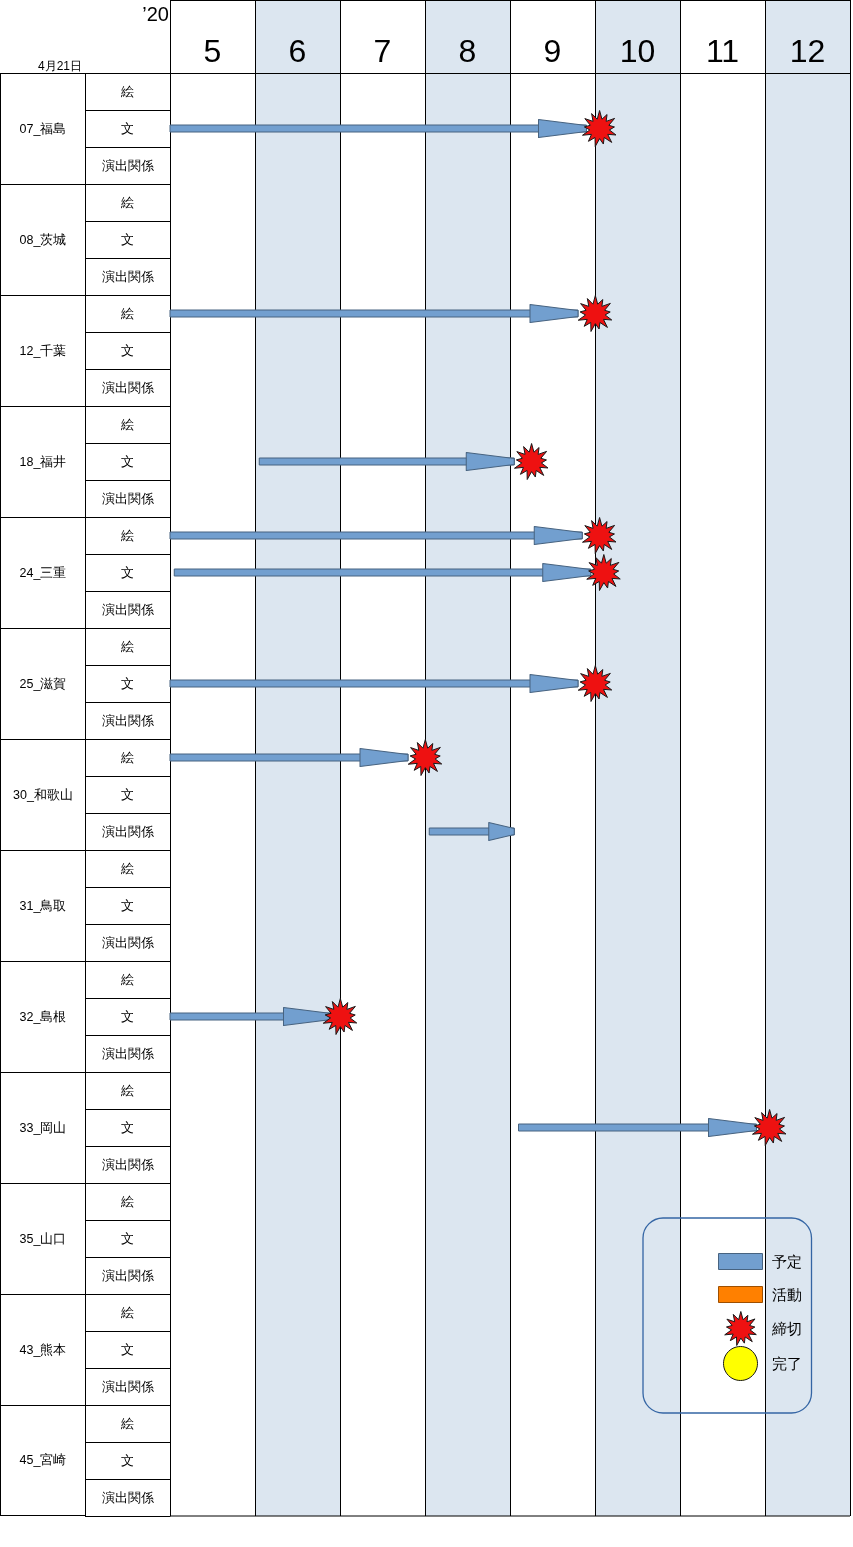 The image size is (853, 1547). I want to click on text: 31_鳥取, so click(43, 906).